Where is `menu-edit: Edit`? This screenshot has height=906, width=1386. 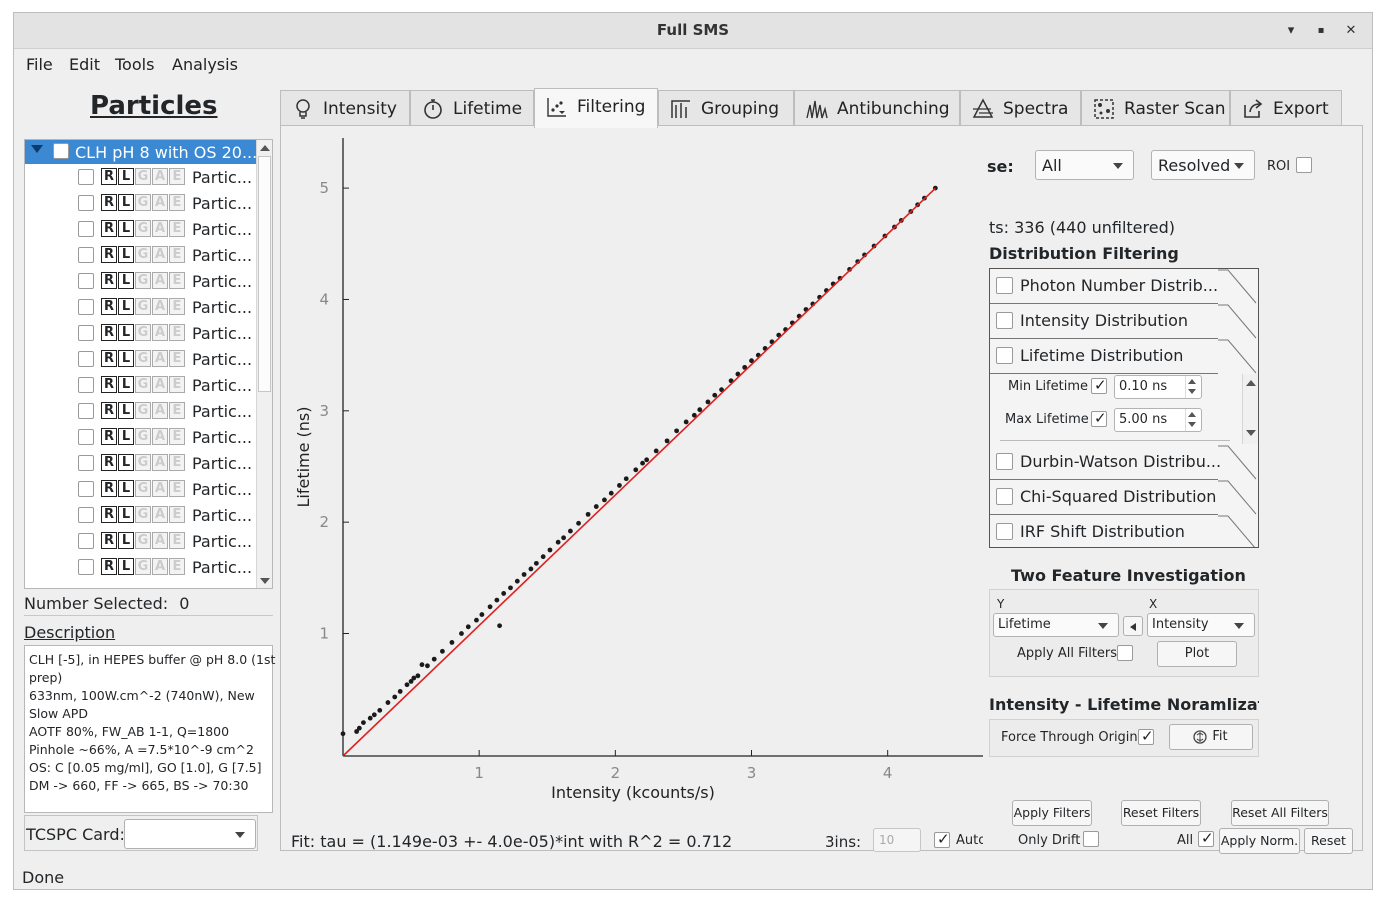
menu-edit: Edit is located at coordinates (84, 64).